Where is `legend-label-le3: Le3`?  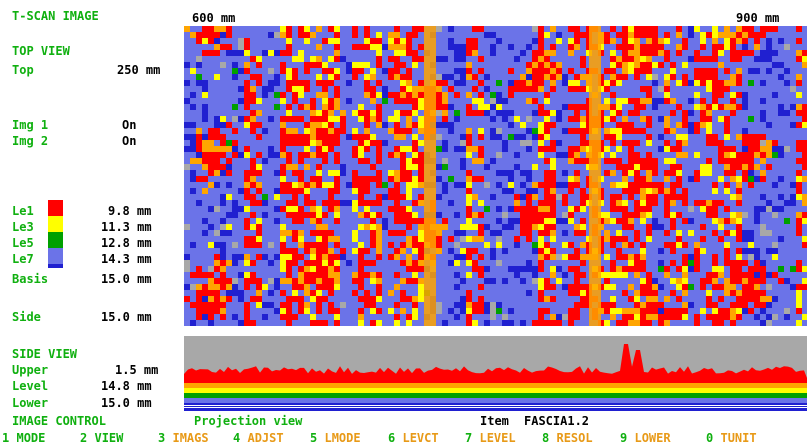
legend-label-le3: Le3 is located at coordinates (23, 227).